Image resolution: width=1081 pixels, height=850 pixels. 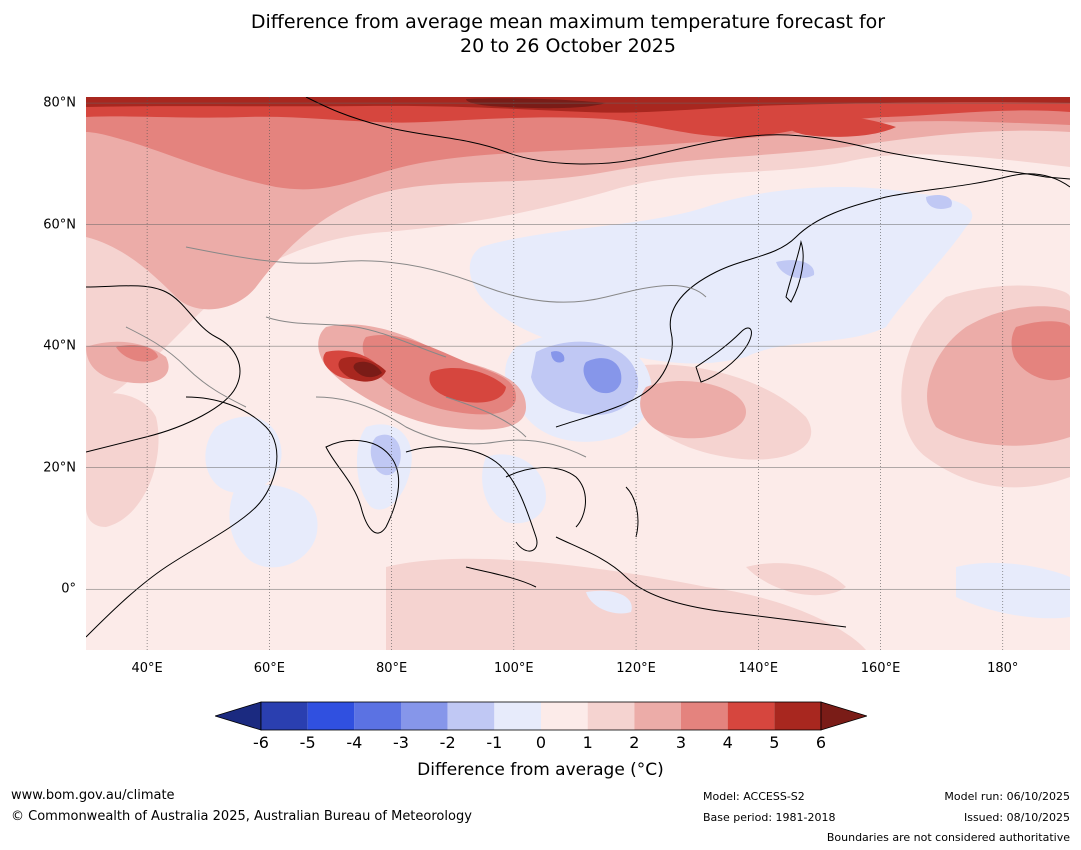 I want to click on colorbar-tick-label: 1, so click(x=587, y=742).